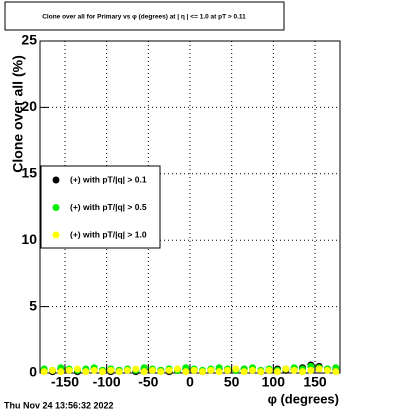  I want to click on x-tick-label: 0, so click(190, 382).